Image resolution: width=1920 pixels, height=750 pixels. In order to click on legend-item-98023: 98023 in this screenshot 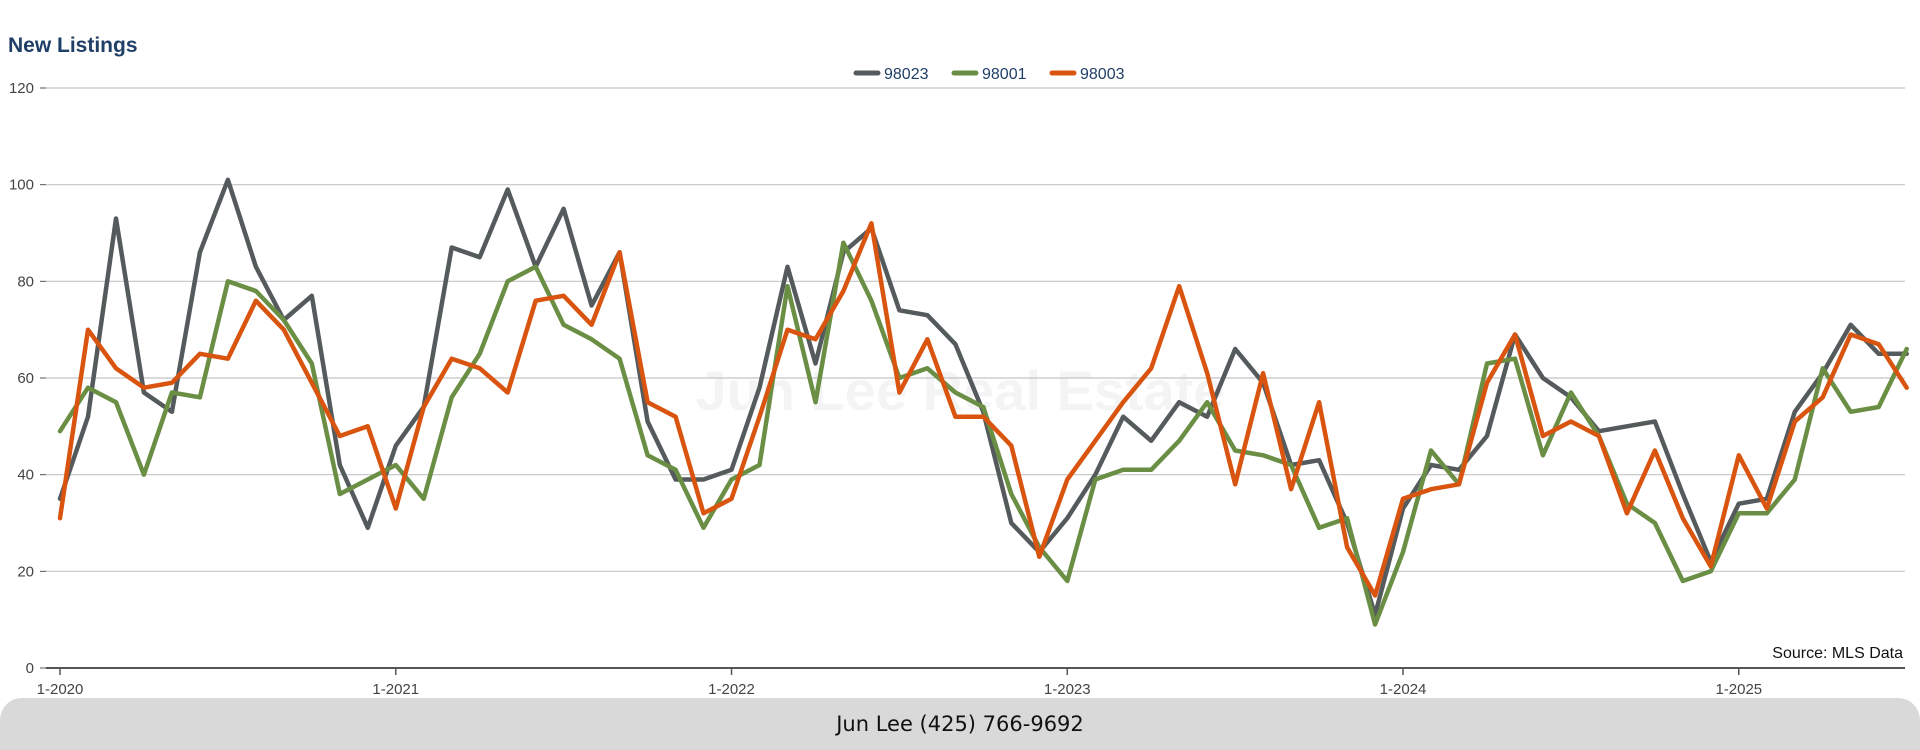, I will do `click(891, 74)`.